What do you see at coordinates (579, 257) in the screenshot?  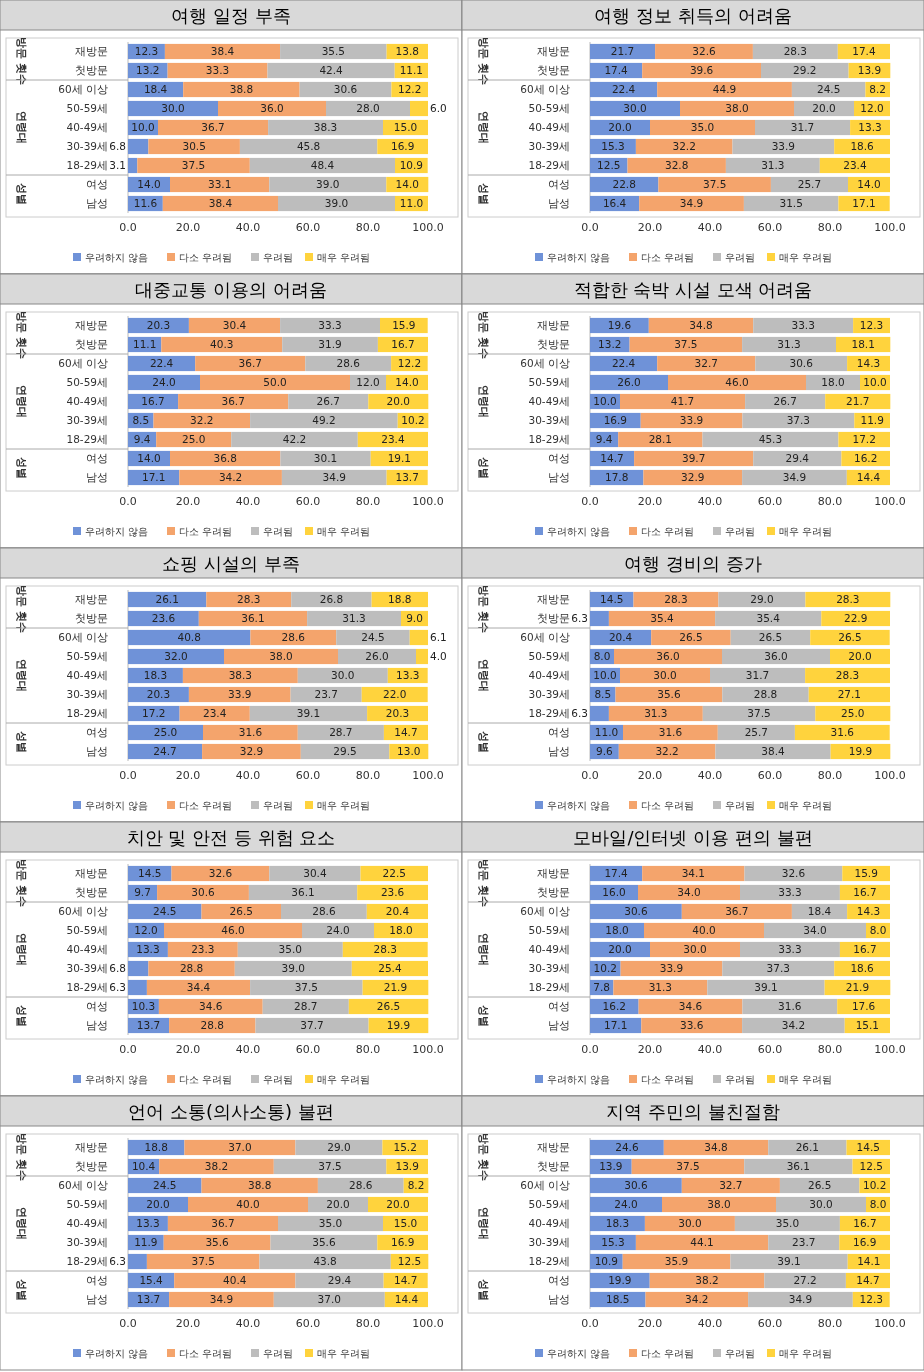 I see `legend-label: 우려하지 않음` at bounding box center [579, 257].